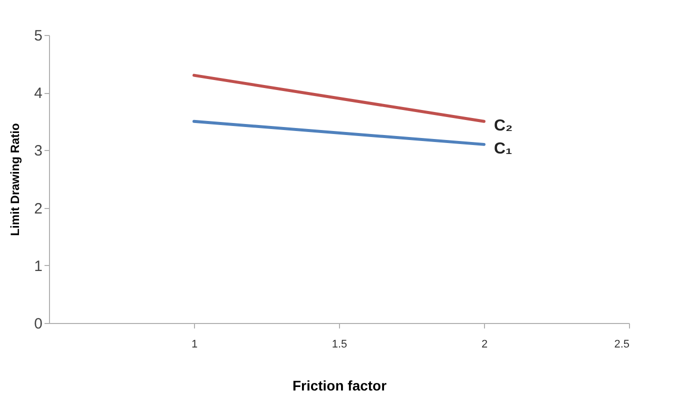 The height and width of the screenshot is (412, 687). What do you see at coordinates (38, 324) in the screenshot?
I see `y-tick-label: 0` at bounding box center [38, 324].